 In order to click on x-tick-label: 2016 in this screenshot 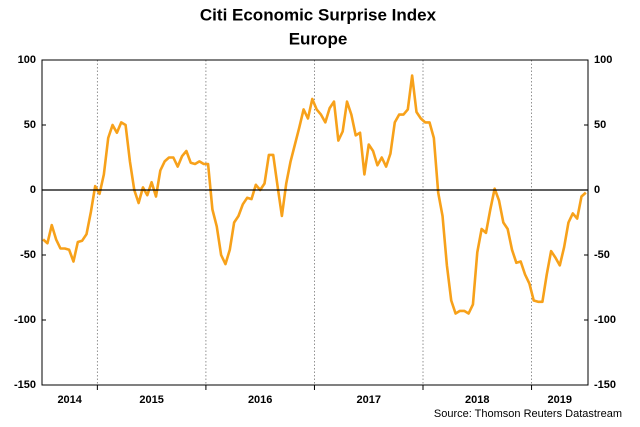, I will do `click(260, 400)`.